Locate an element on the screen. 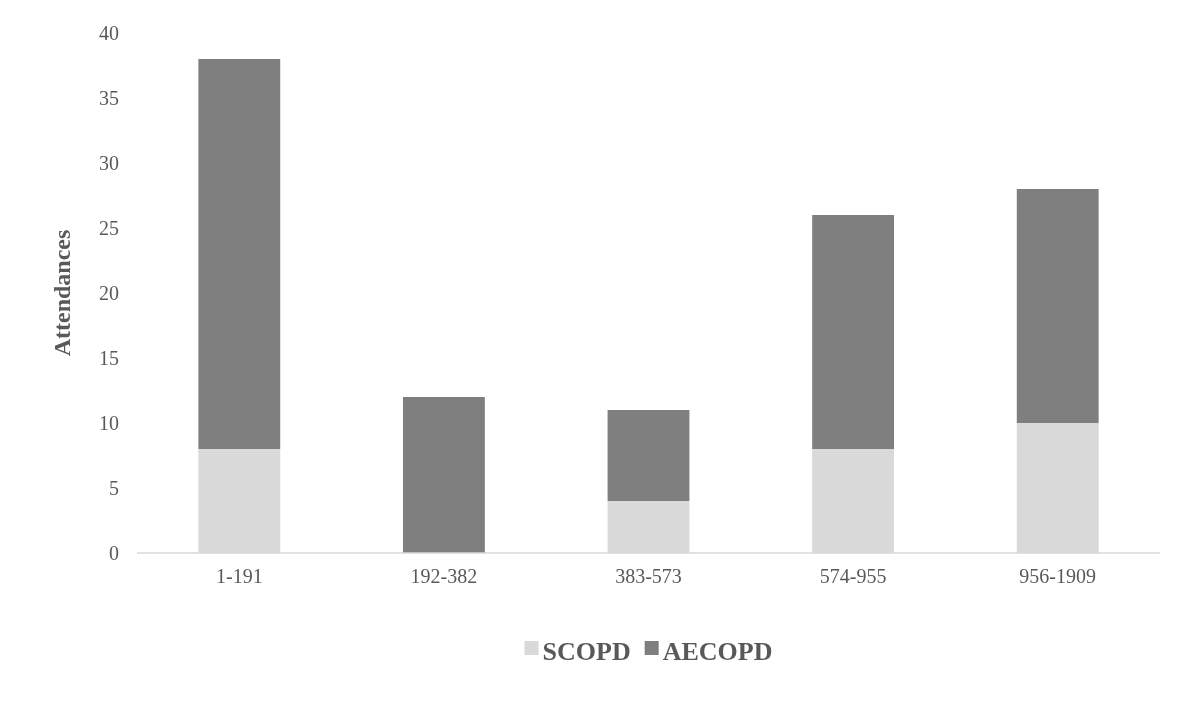  y-tick-label: 40 is located at coordinates (109, 32).